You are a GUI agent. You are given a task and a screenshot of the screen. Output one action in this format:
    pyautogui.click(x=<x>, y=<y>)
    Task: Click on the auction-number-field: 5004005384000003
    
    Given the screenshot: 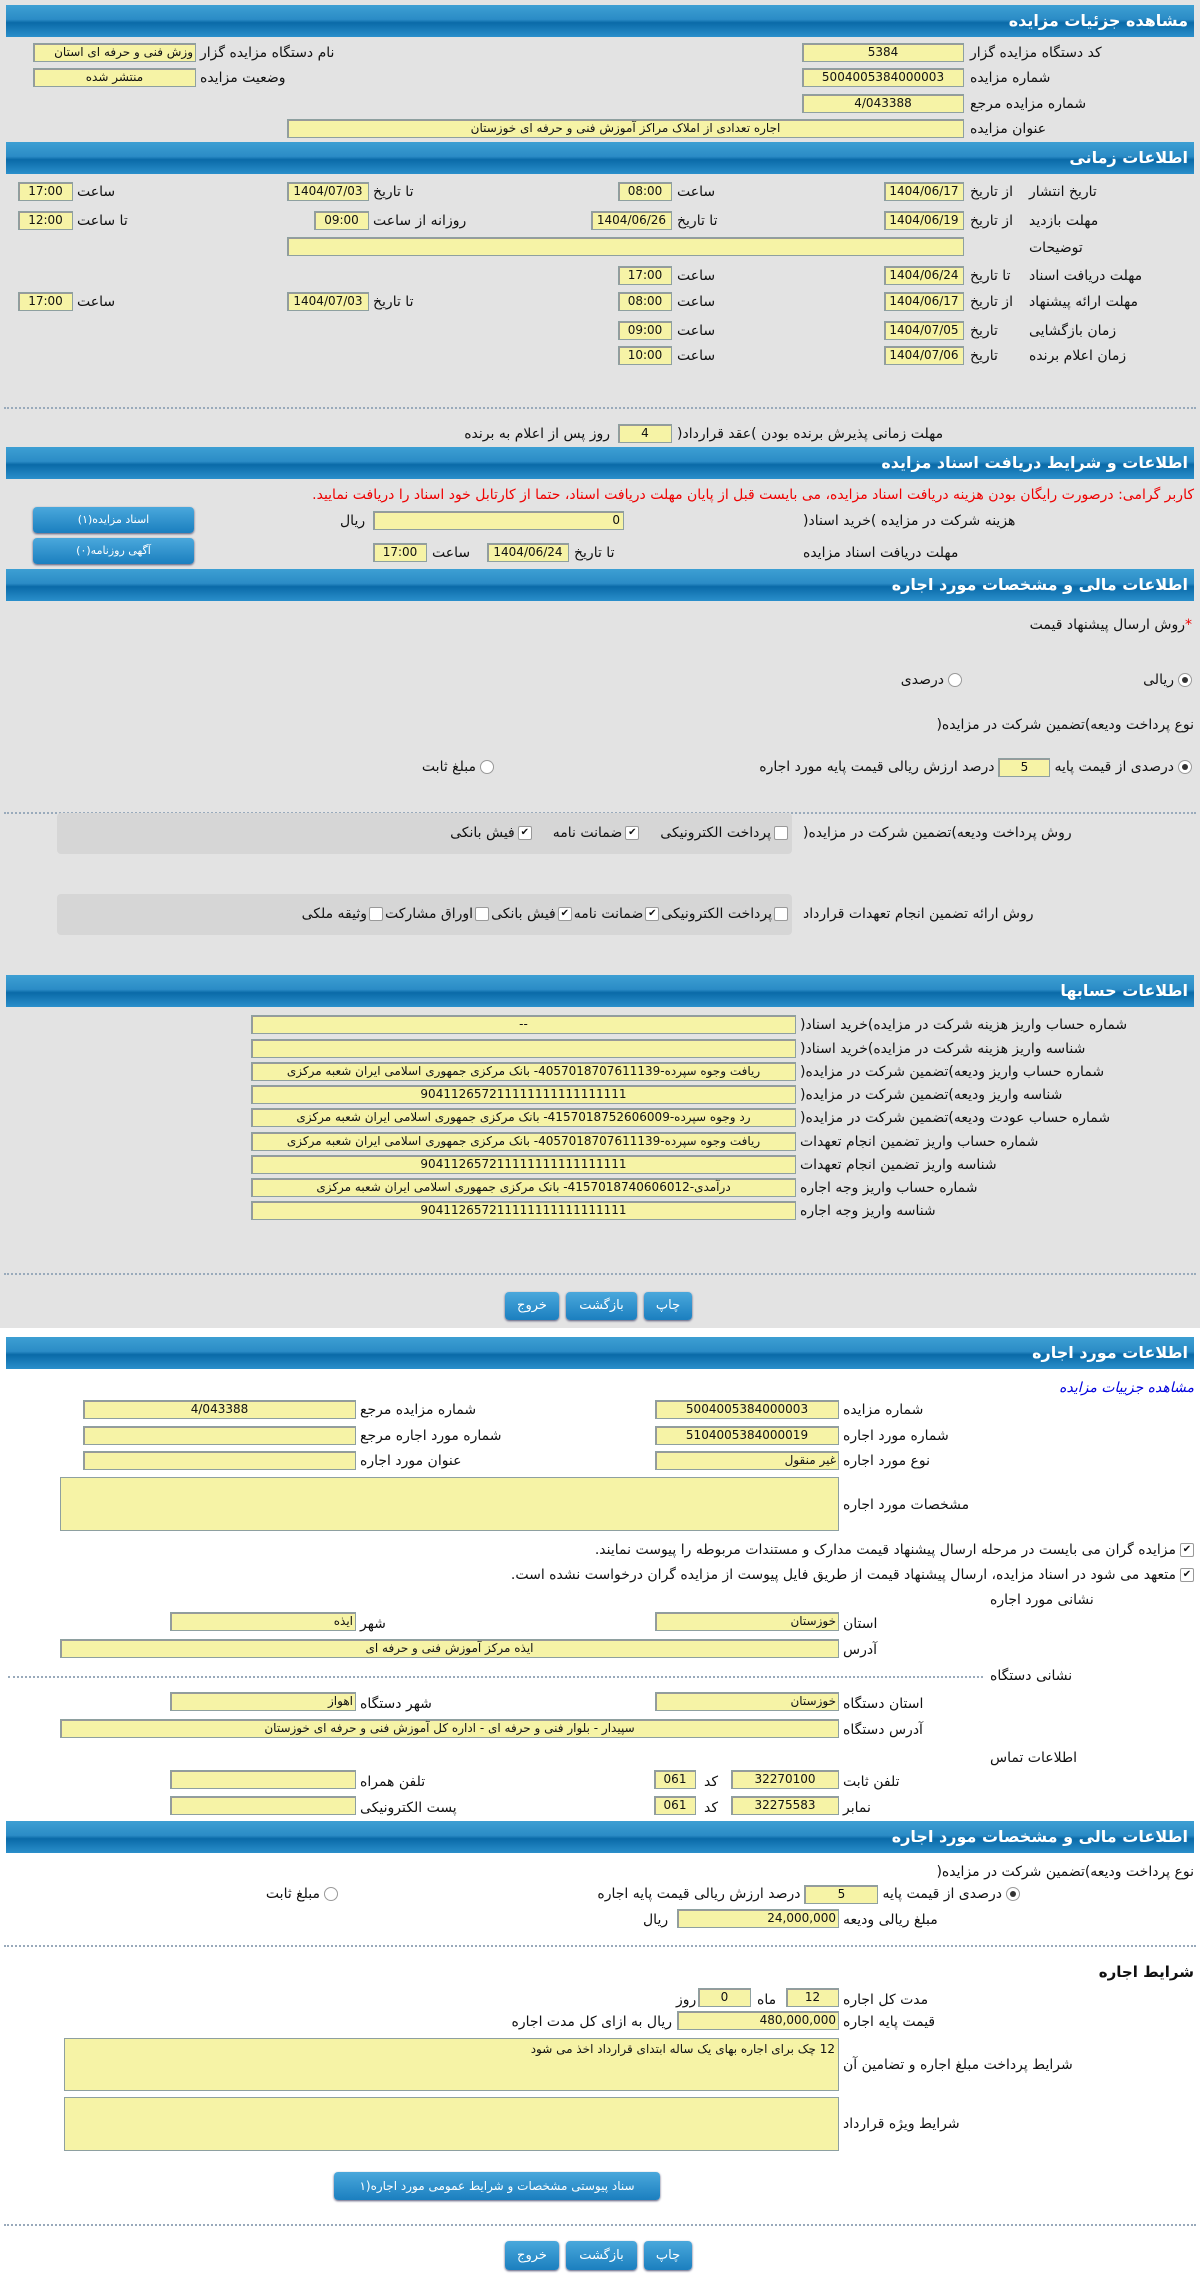 What is the action you would take?
    pyautogui.click(x=883, y=77)
    